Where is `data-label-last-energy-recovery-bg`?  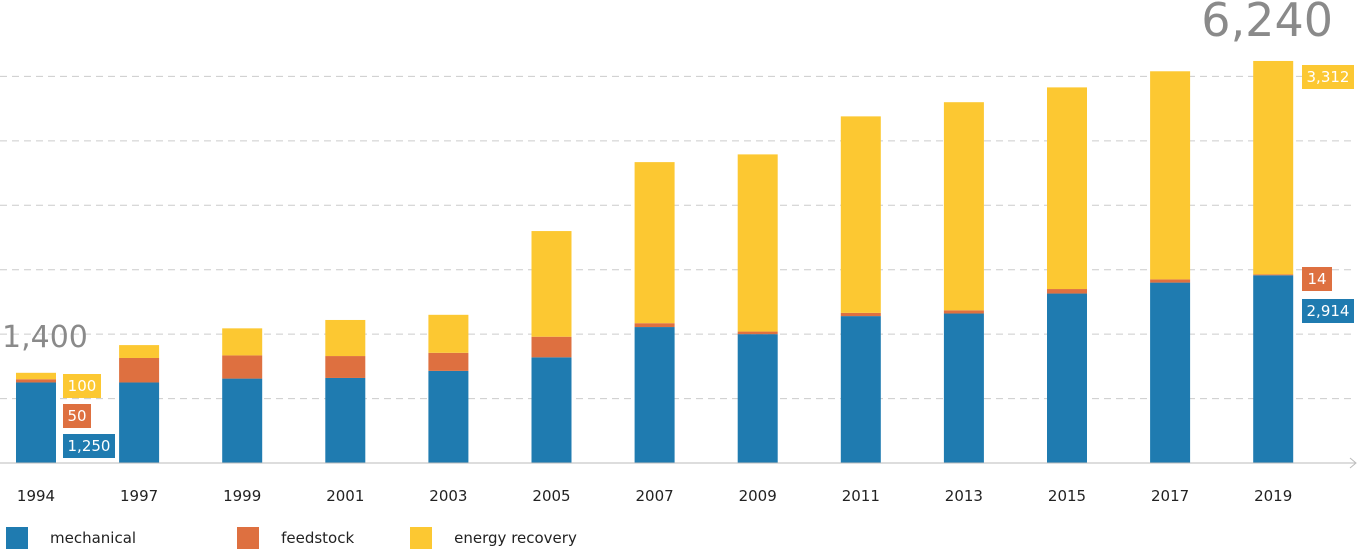 data-label-last-energy-recovery-bg is located at coordinates (1328, 77).